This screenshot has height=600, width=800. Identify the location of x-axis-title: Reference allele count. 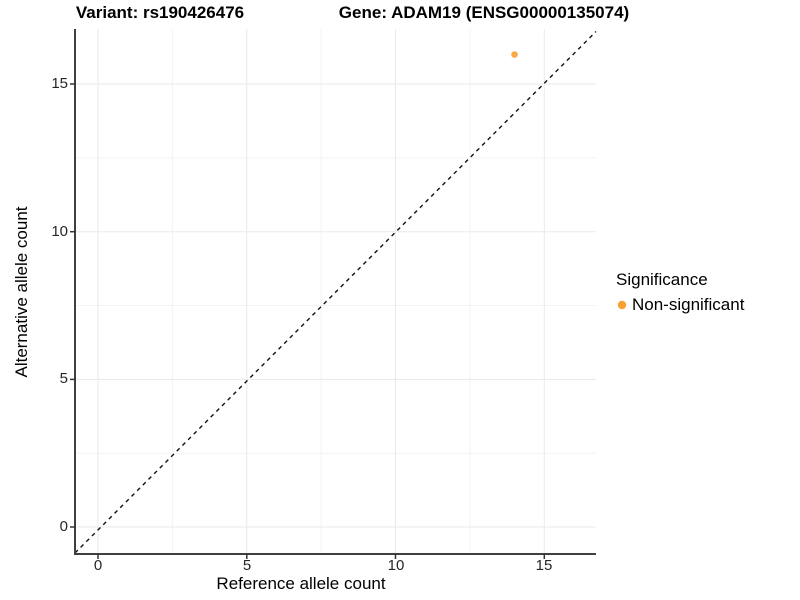
(301, 583).